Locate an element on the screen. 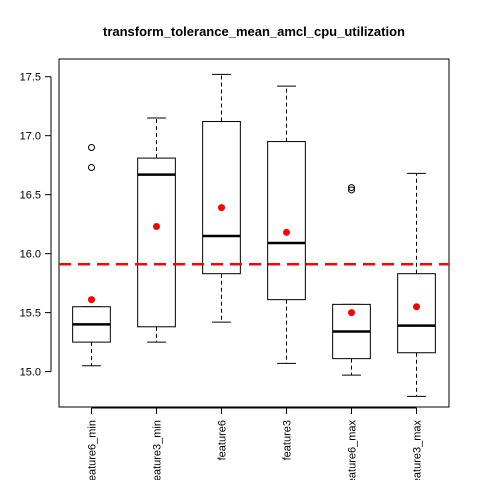  y-tick-label: 16.0 is located at coordinates (30, 255).